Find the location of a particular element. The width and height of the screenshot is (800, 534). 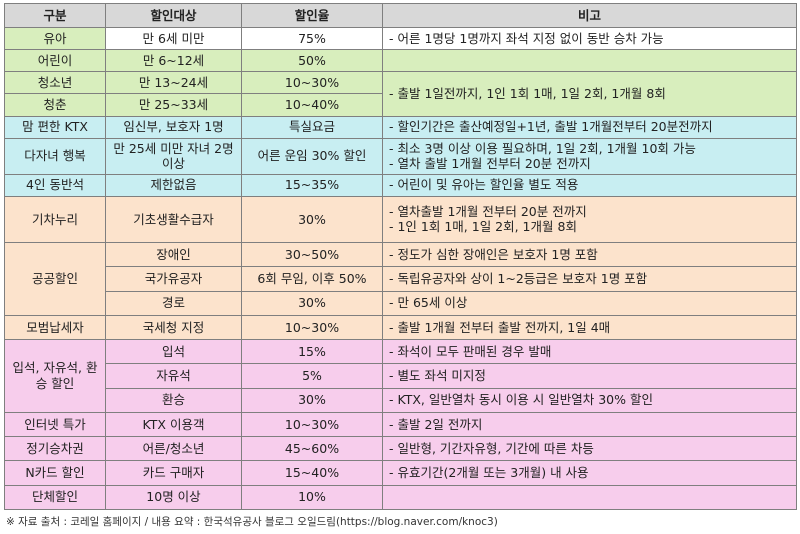

target-cell: 어른/청소년 is located at coordinates (173, 449).